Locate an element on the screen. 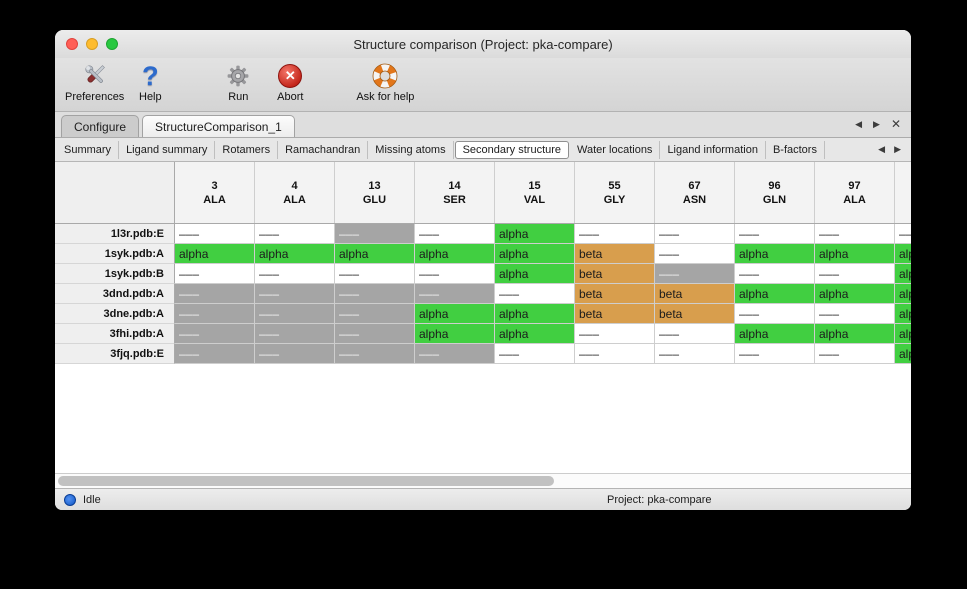 This screenshot has width=967, height=589. run-button: Run is located at coordinates (238, 82).